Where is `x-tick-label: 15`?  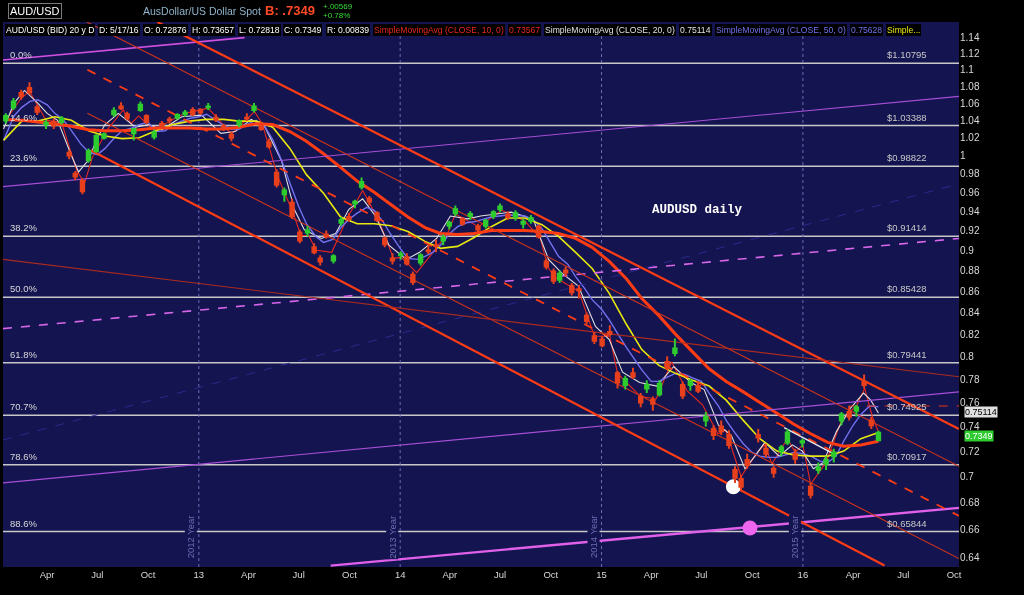 x-tick-label: 15 is located at coordinates (601, 574).